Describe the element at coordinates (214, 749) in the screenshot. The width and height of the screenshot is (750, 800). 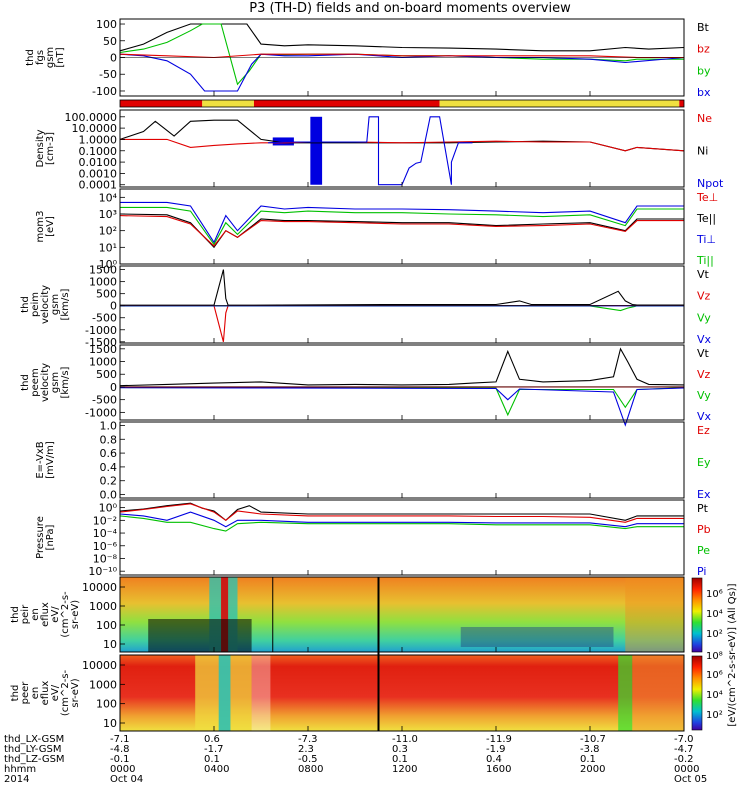
I see `footer-ly-value: -1.7` at that location.